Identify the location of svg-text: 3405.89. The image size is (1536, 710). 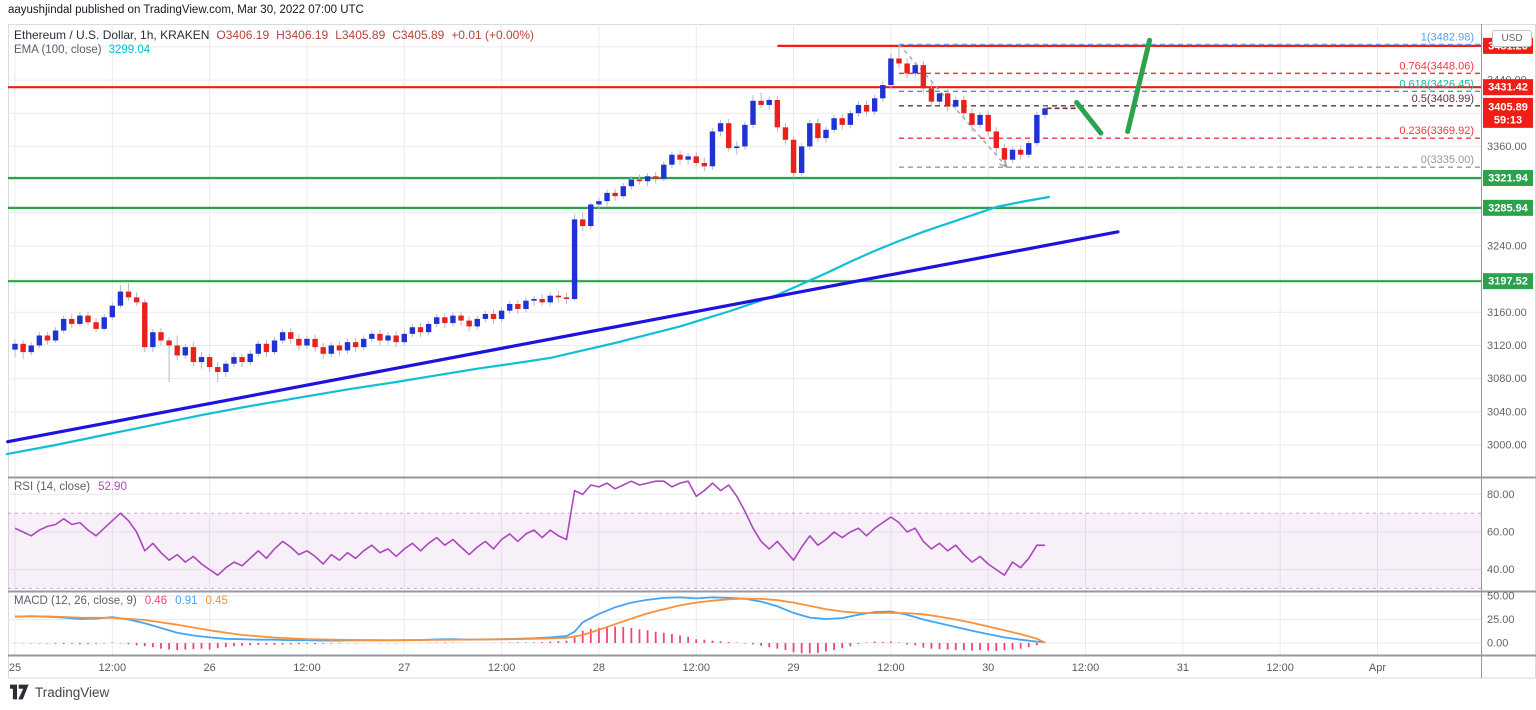
(1508, 107).